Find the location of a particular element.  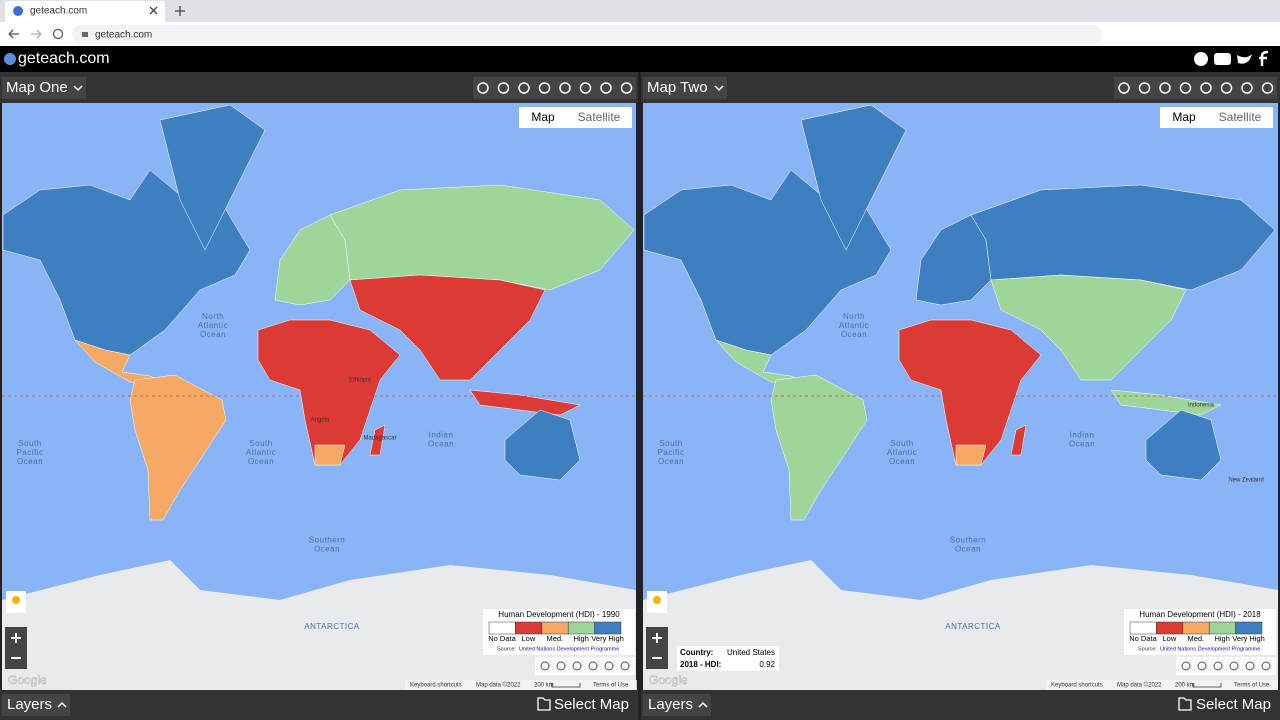

tab is located at coordinates (85, 11).